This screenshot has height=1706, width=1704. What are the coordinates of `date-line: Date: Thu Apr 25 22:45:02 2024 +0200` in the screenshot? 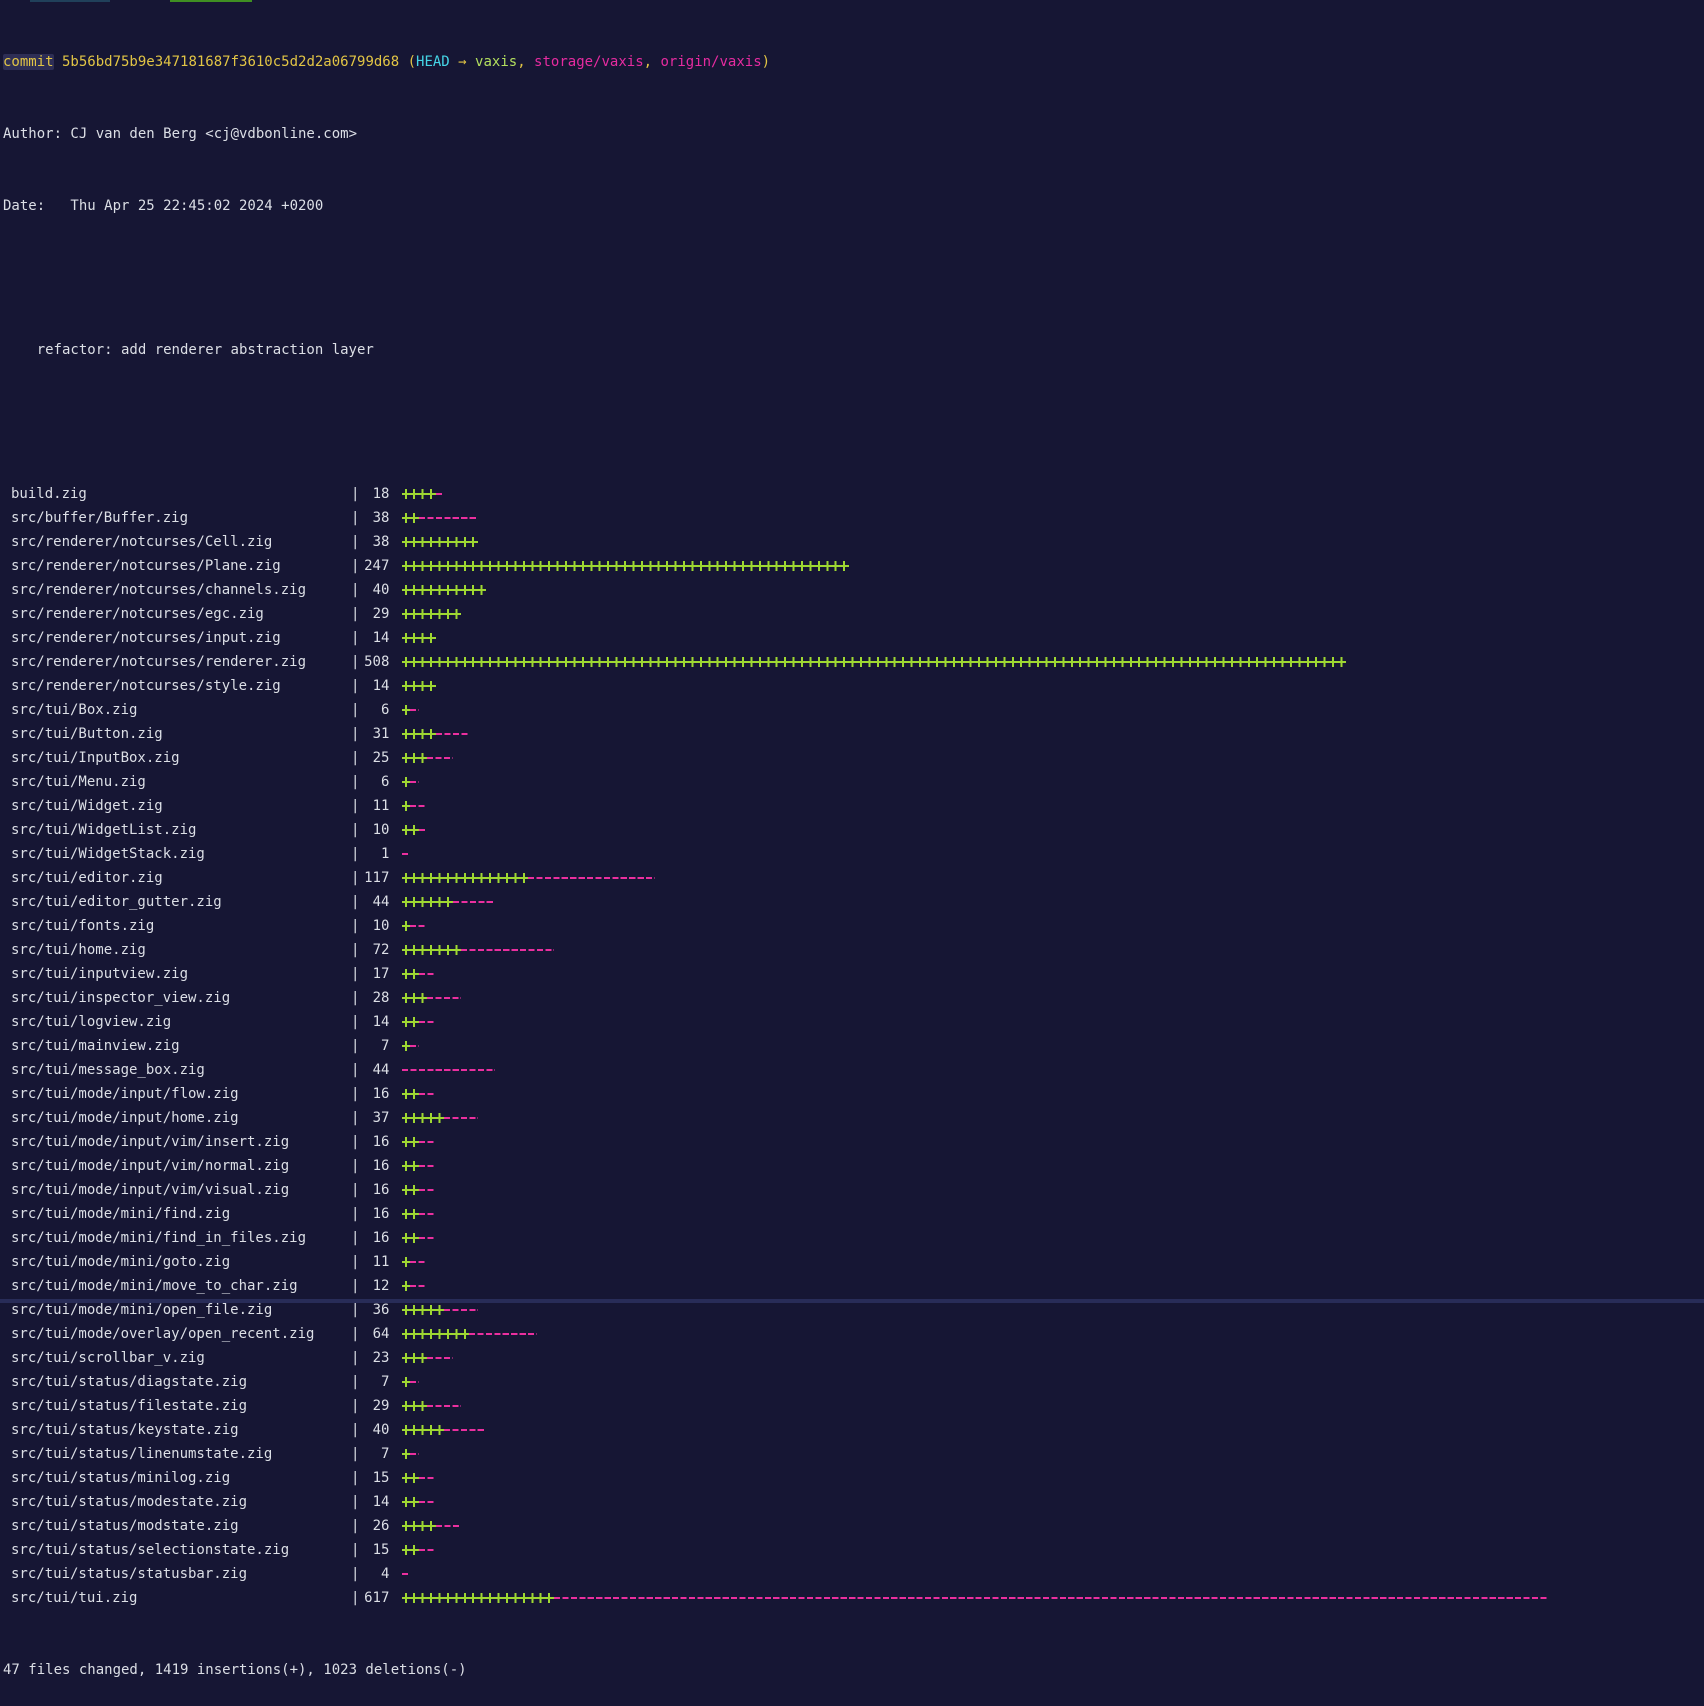 It's located at (163, 206).